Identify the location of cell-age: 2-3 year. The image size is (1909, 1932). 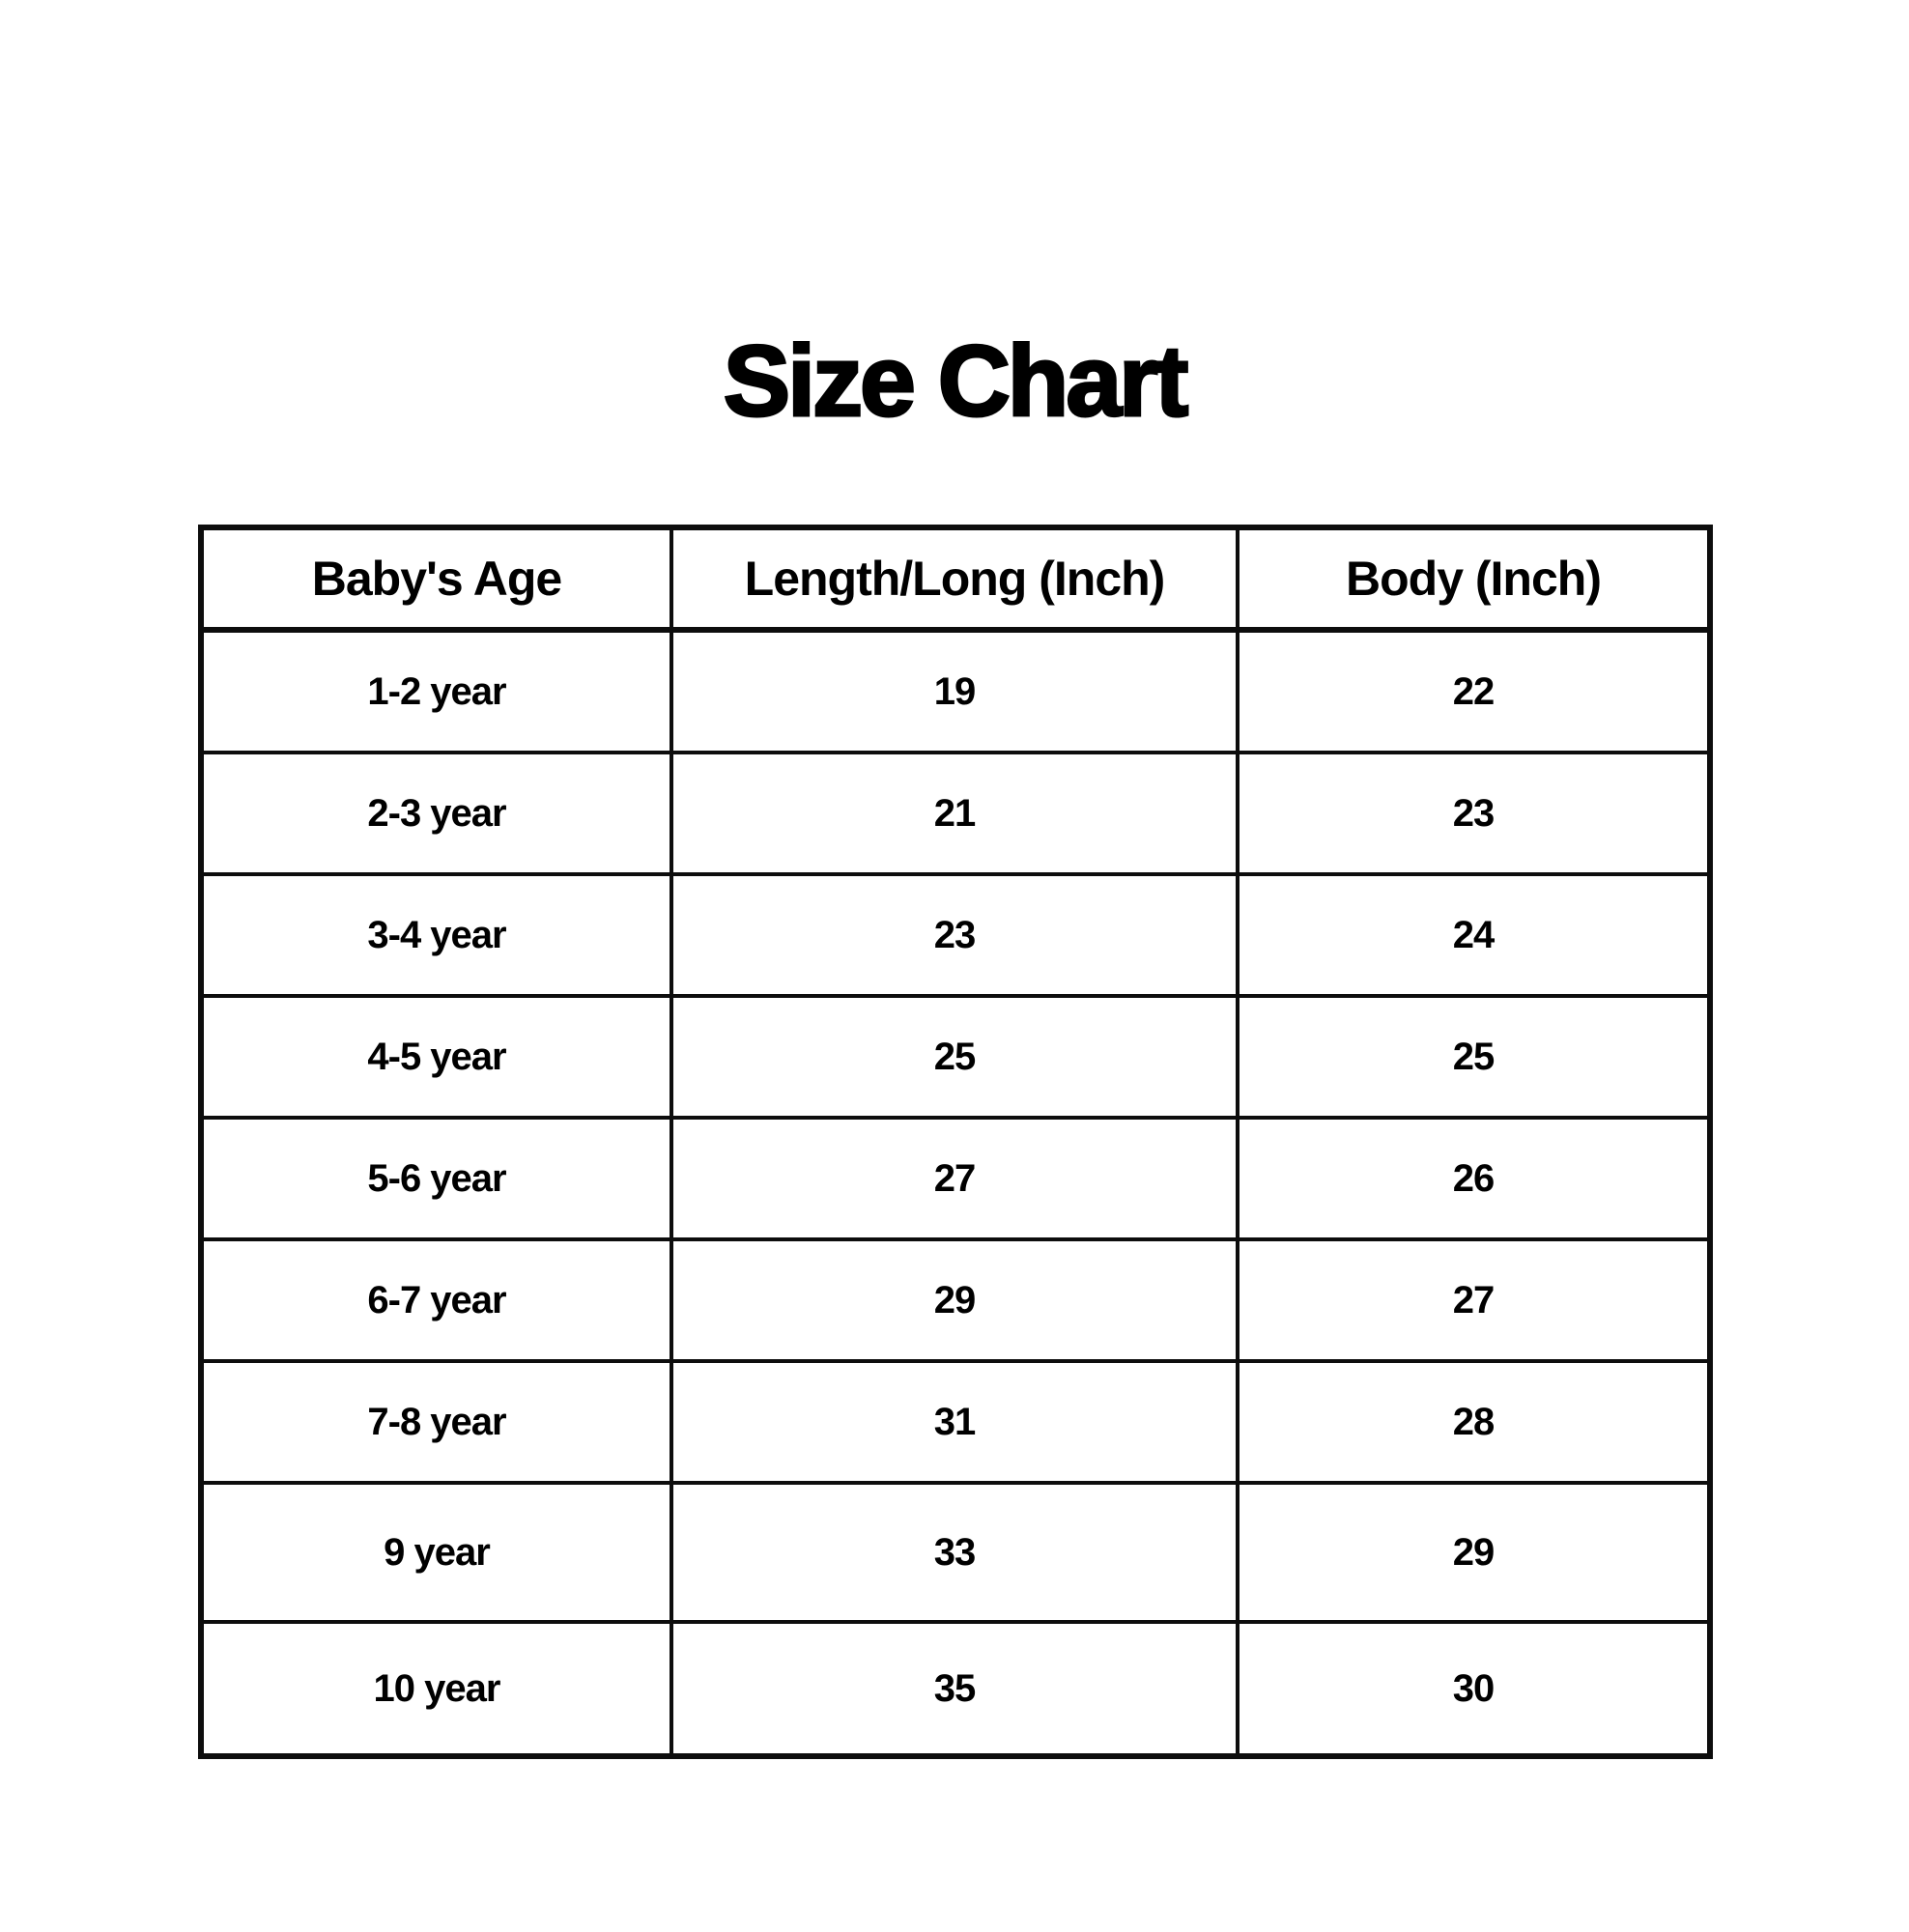
(436, 813).